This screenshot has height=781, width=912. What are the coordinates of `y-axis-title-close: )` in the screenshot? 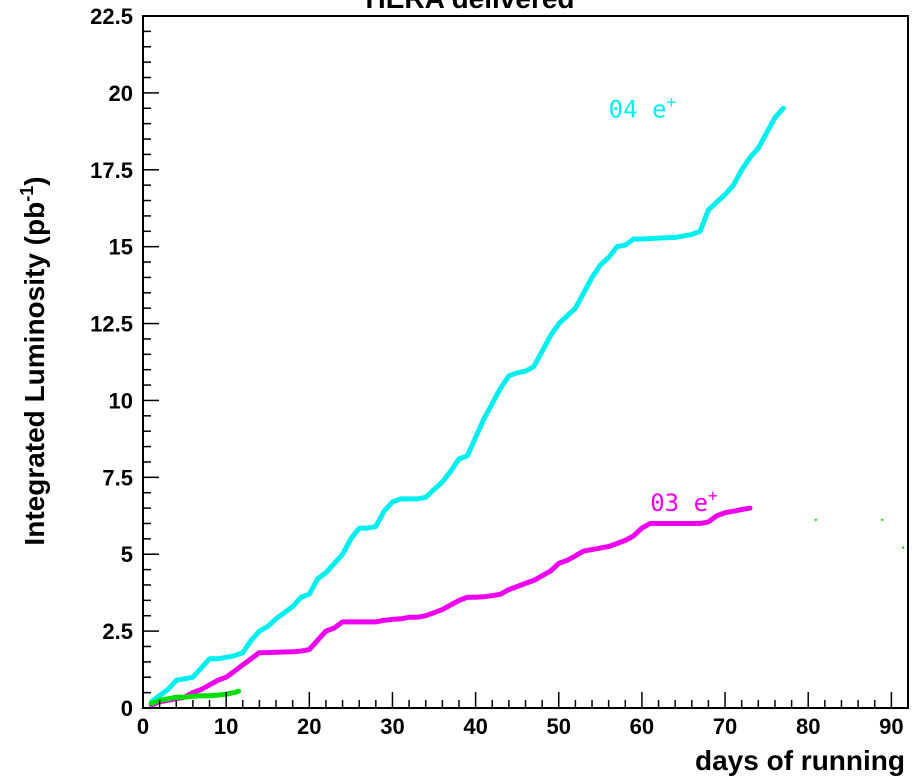 It's located at (34, 180).